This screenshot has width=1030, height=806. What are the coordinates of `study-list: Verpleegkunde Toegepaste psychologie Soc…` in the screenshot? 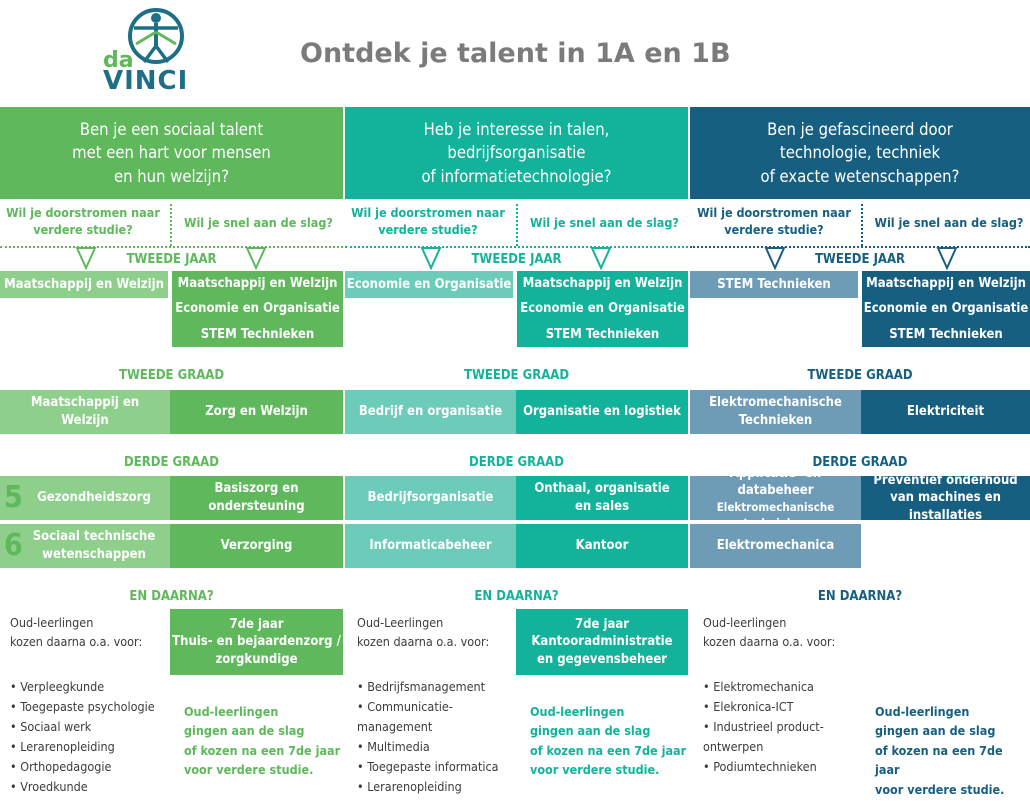 It's located at (92, 737).